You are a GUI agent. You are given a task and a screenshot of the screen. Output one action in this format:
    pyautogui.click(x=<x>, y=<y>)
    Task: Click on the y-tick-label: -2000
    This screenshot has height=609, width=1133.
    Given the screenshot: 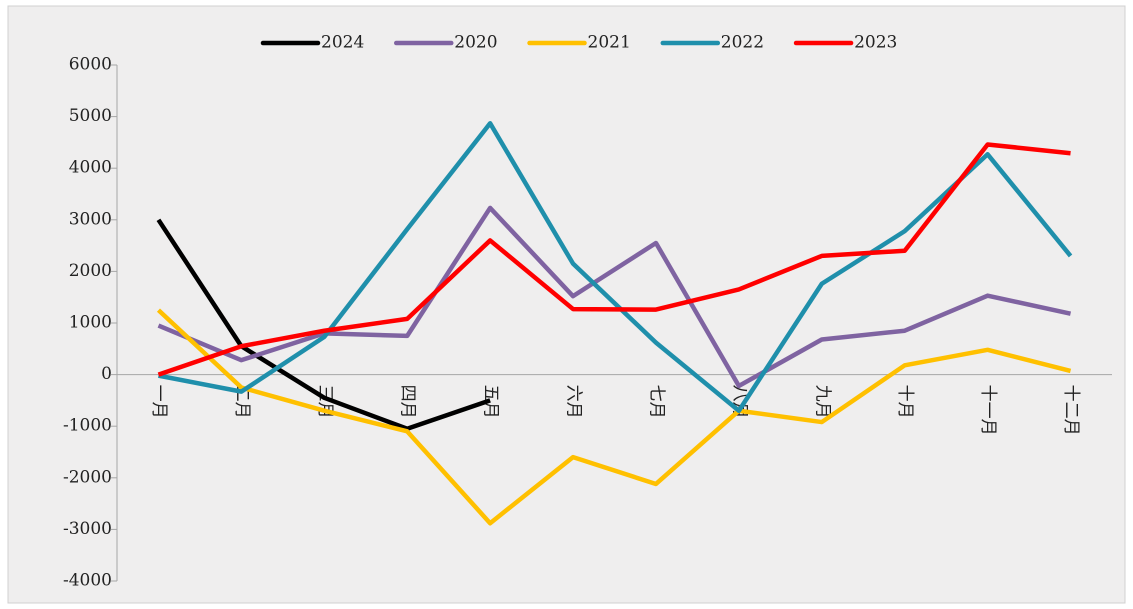 What is the action you would take?
    pyautogui.click(x=87, y=477)
    